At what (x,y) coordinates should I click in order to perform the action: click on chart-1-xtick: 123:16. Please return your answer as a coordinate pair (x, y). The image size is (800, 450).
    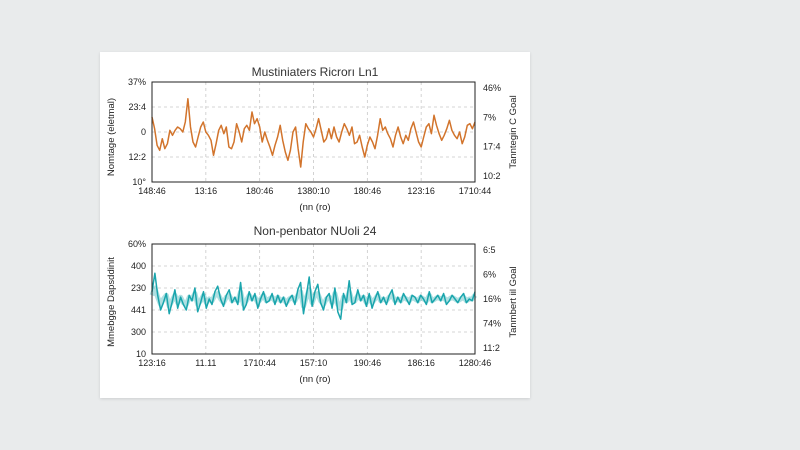
    Looking at the image, I should click on (421, 191).